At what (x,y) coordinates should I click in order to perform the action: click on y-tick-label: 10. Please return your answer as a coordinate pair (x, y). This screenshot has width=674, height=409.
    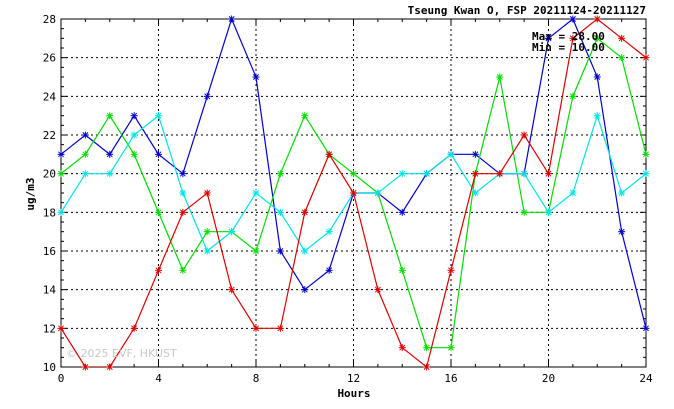
    Looking at the image, I should click on (49, 367).